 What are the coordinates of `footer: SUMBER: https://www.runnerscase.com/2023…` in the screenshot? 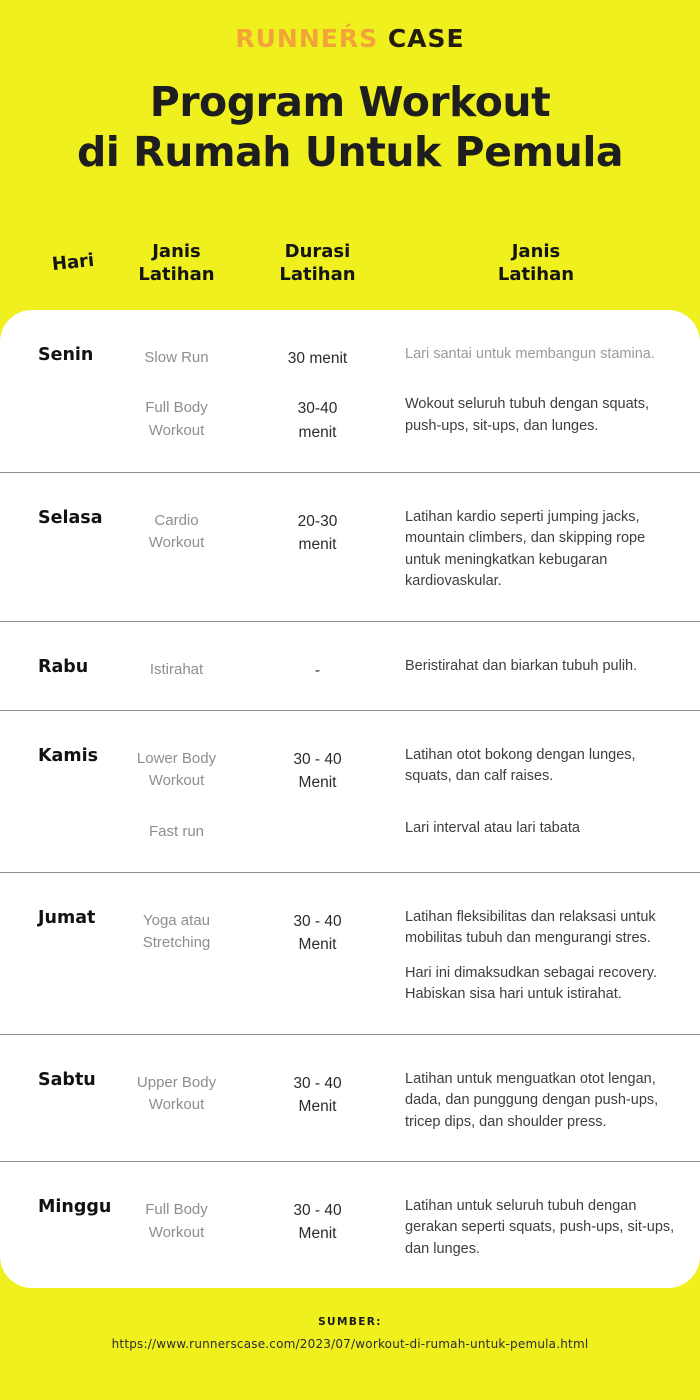 It's located at (350, 1333).